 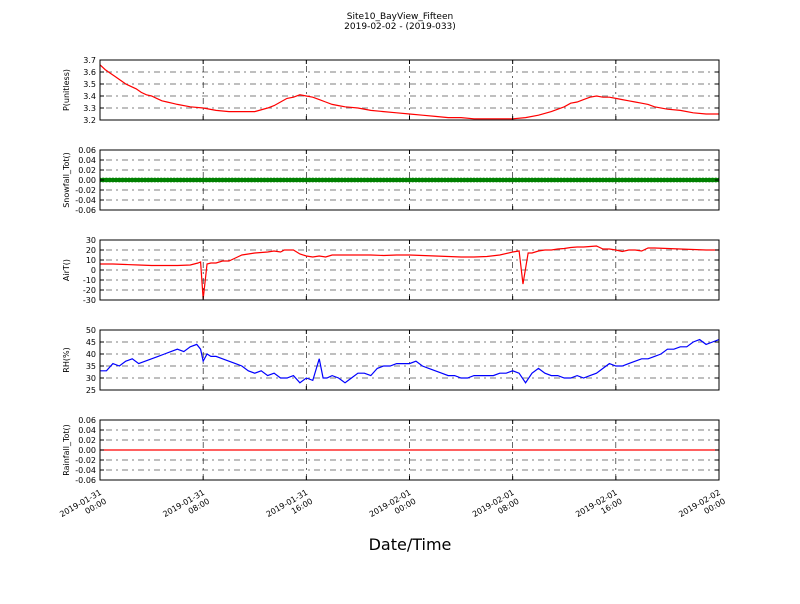 What do you see at coordinates (89, 60) in the screenshot?
I see `y-tick-label: 3.7` at bounding box center [89, 60].